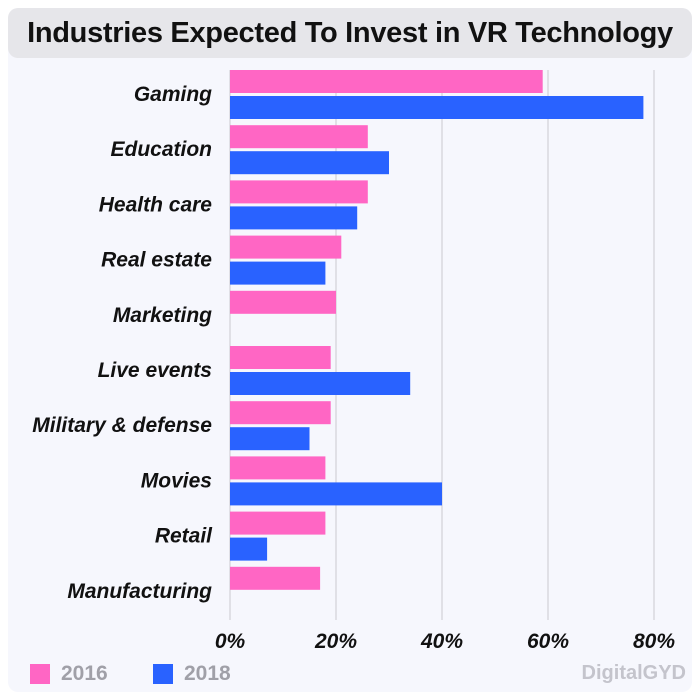  What do you see at coordinates (294, 218) in the screenshot?
I see `bar-2018-health-care` at bounding box center [294, 218].